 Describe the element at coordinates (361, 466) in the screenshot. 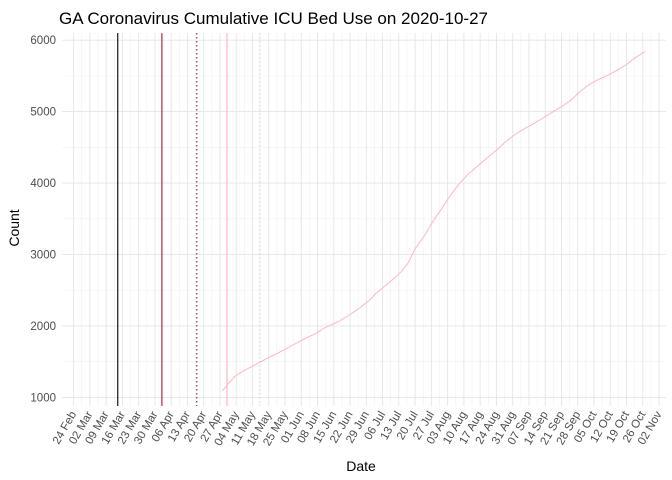

I see `x-axis-title: Date` at that location.